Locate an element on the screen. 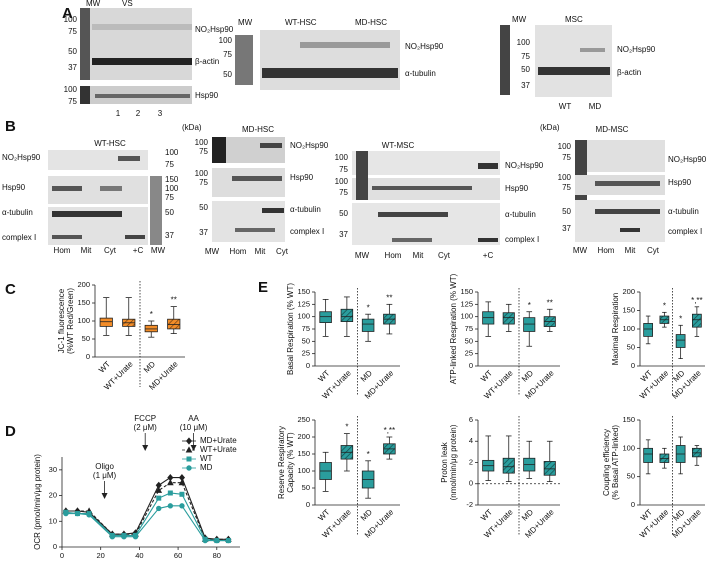 This screenshot has width=713, height=563. y-tick-label: 125 is located at coordinates (303, 303).